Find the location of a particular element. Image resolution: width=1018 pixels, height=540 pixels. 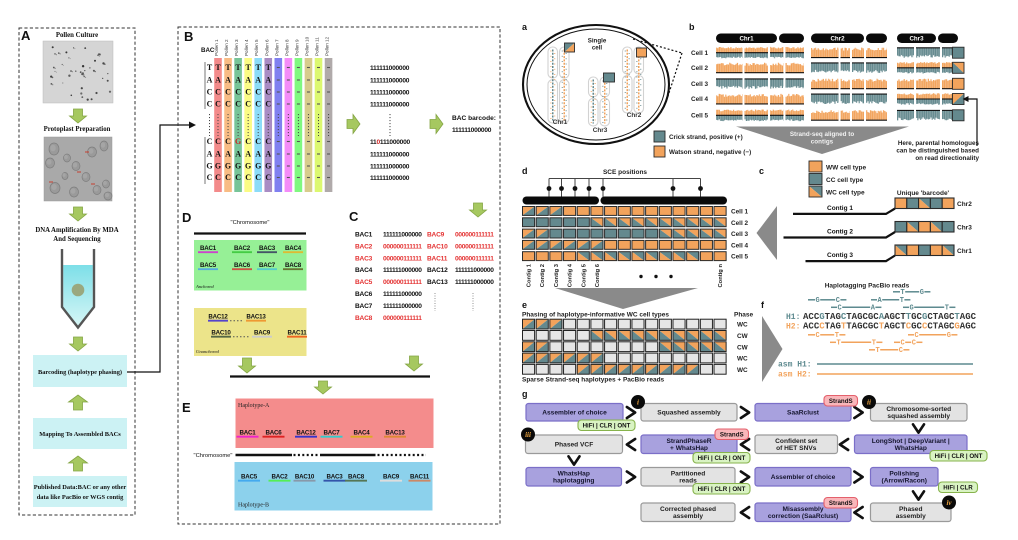

svg-text: iv is located at coordinates (949, 503).